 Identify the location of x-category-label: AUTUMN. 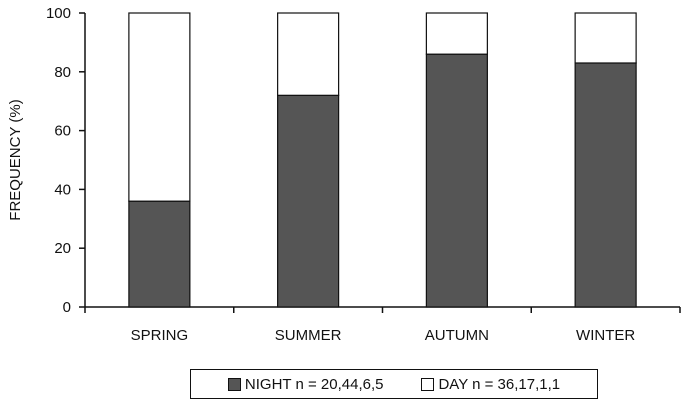
(457, 335).